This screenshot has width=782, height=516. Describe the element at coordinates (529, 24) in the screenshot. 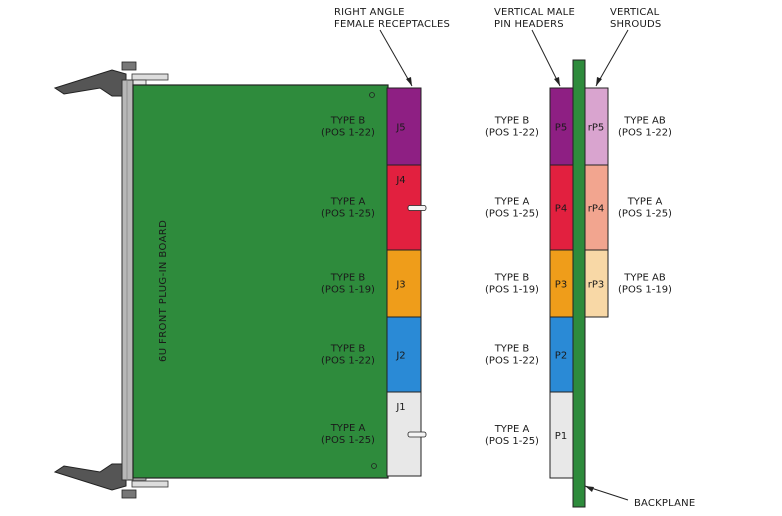

I see `header-vertical-male-line2: PIN HEADERS` at that location.